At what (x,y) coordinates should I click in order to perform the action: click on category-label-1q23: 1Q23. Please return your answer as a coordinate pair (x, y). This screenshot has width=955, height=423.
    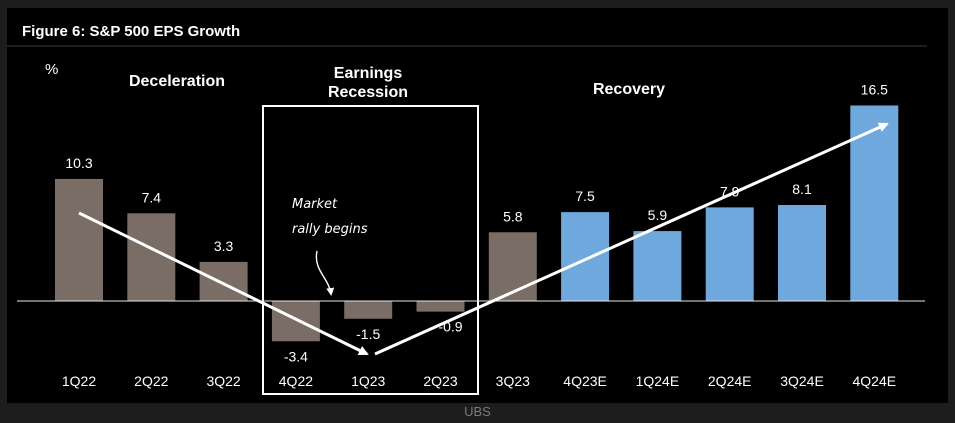
    Looking at the image, I should click on (368, 381).